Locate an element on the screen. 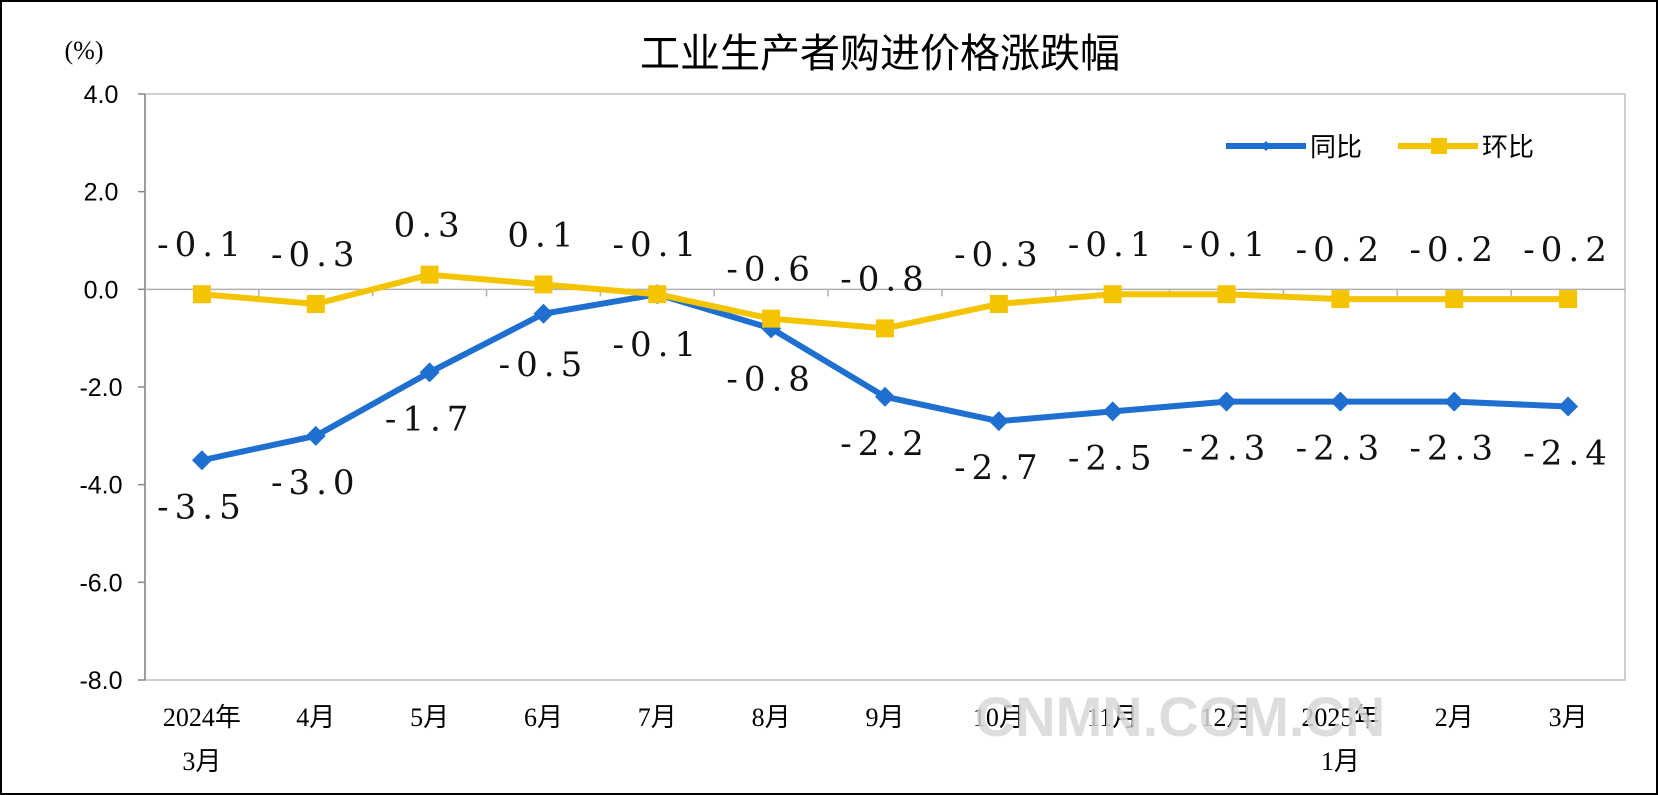  legend-label: 同比 is located at coordinates (1336, 148).